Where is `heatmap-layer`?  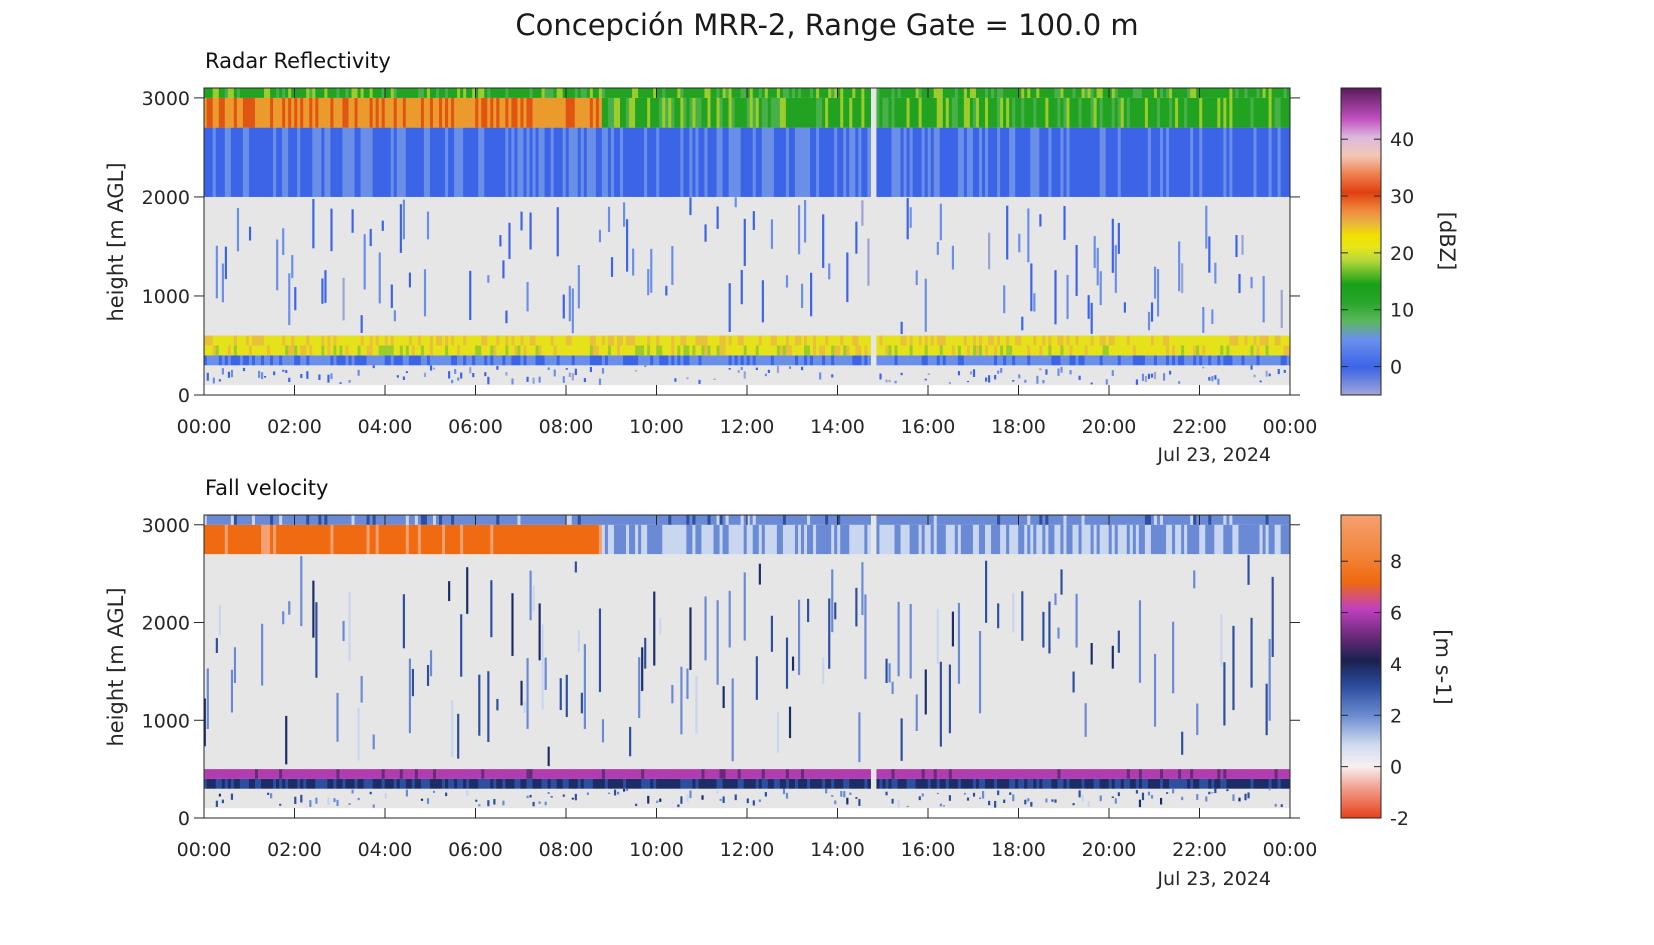
heatmap-layer is located at coordinates (746, 375).